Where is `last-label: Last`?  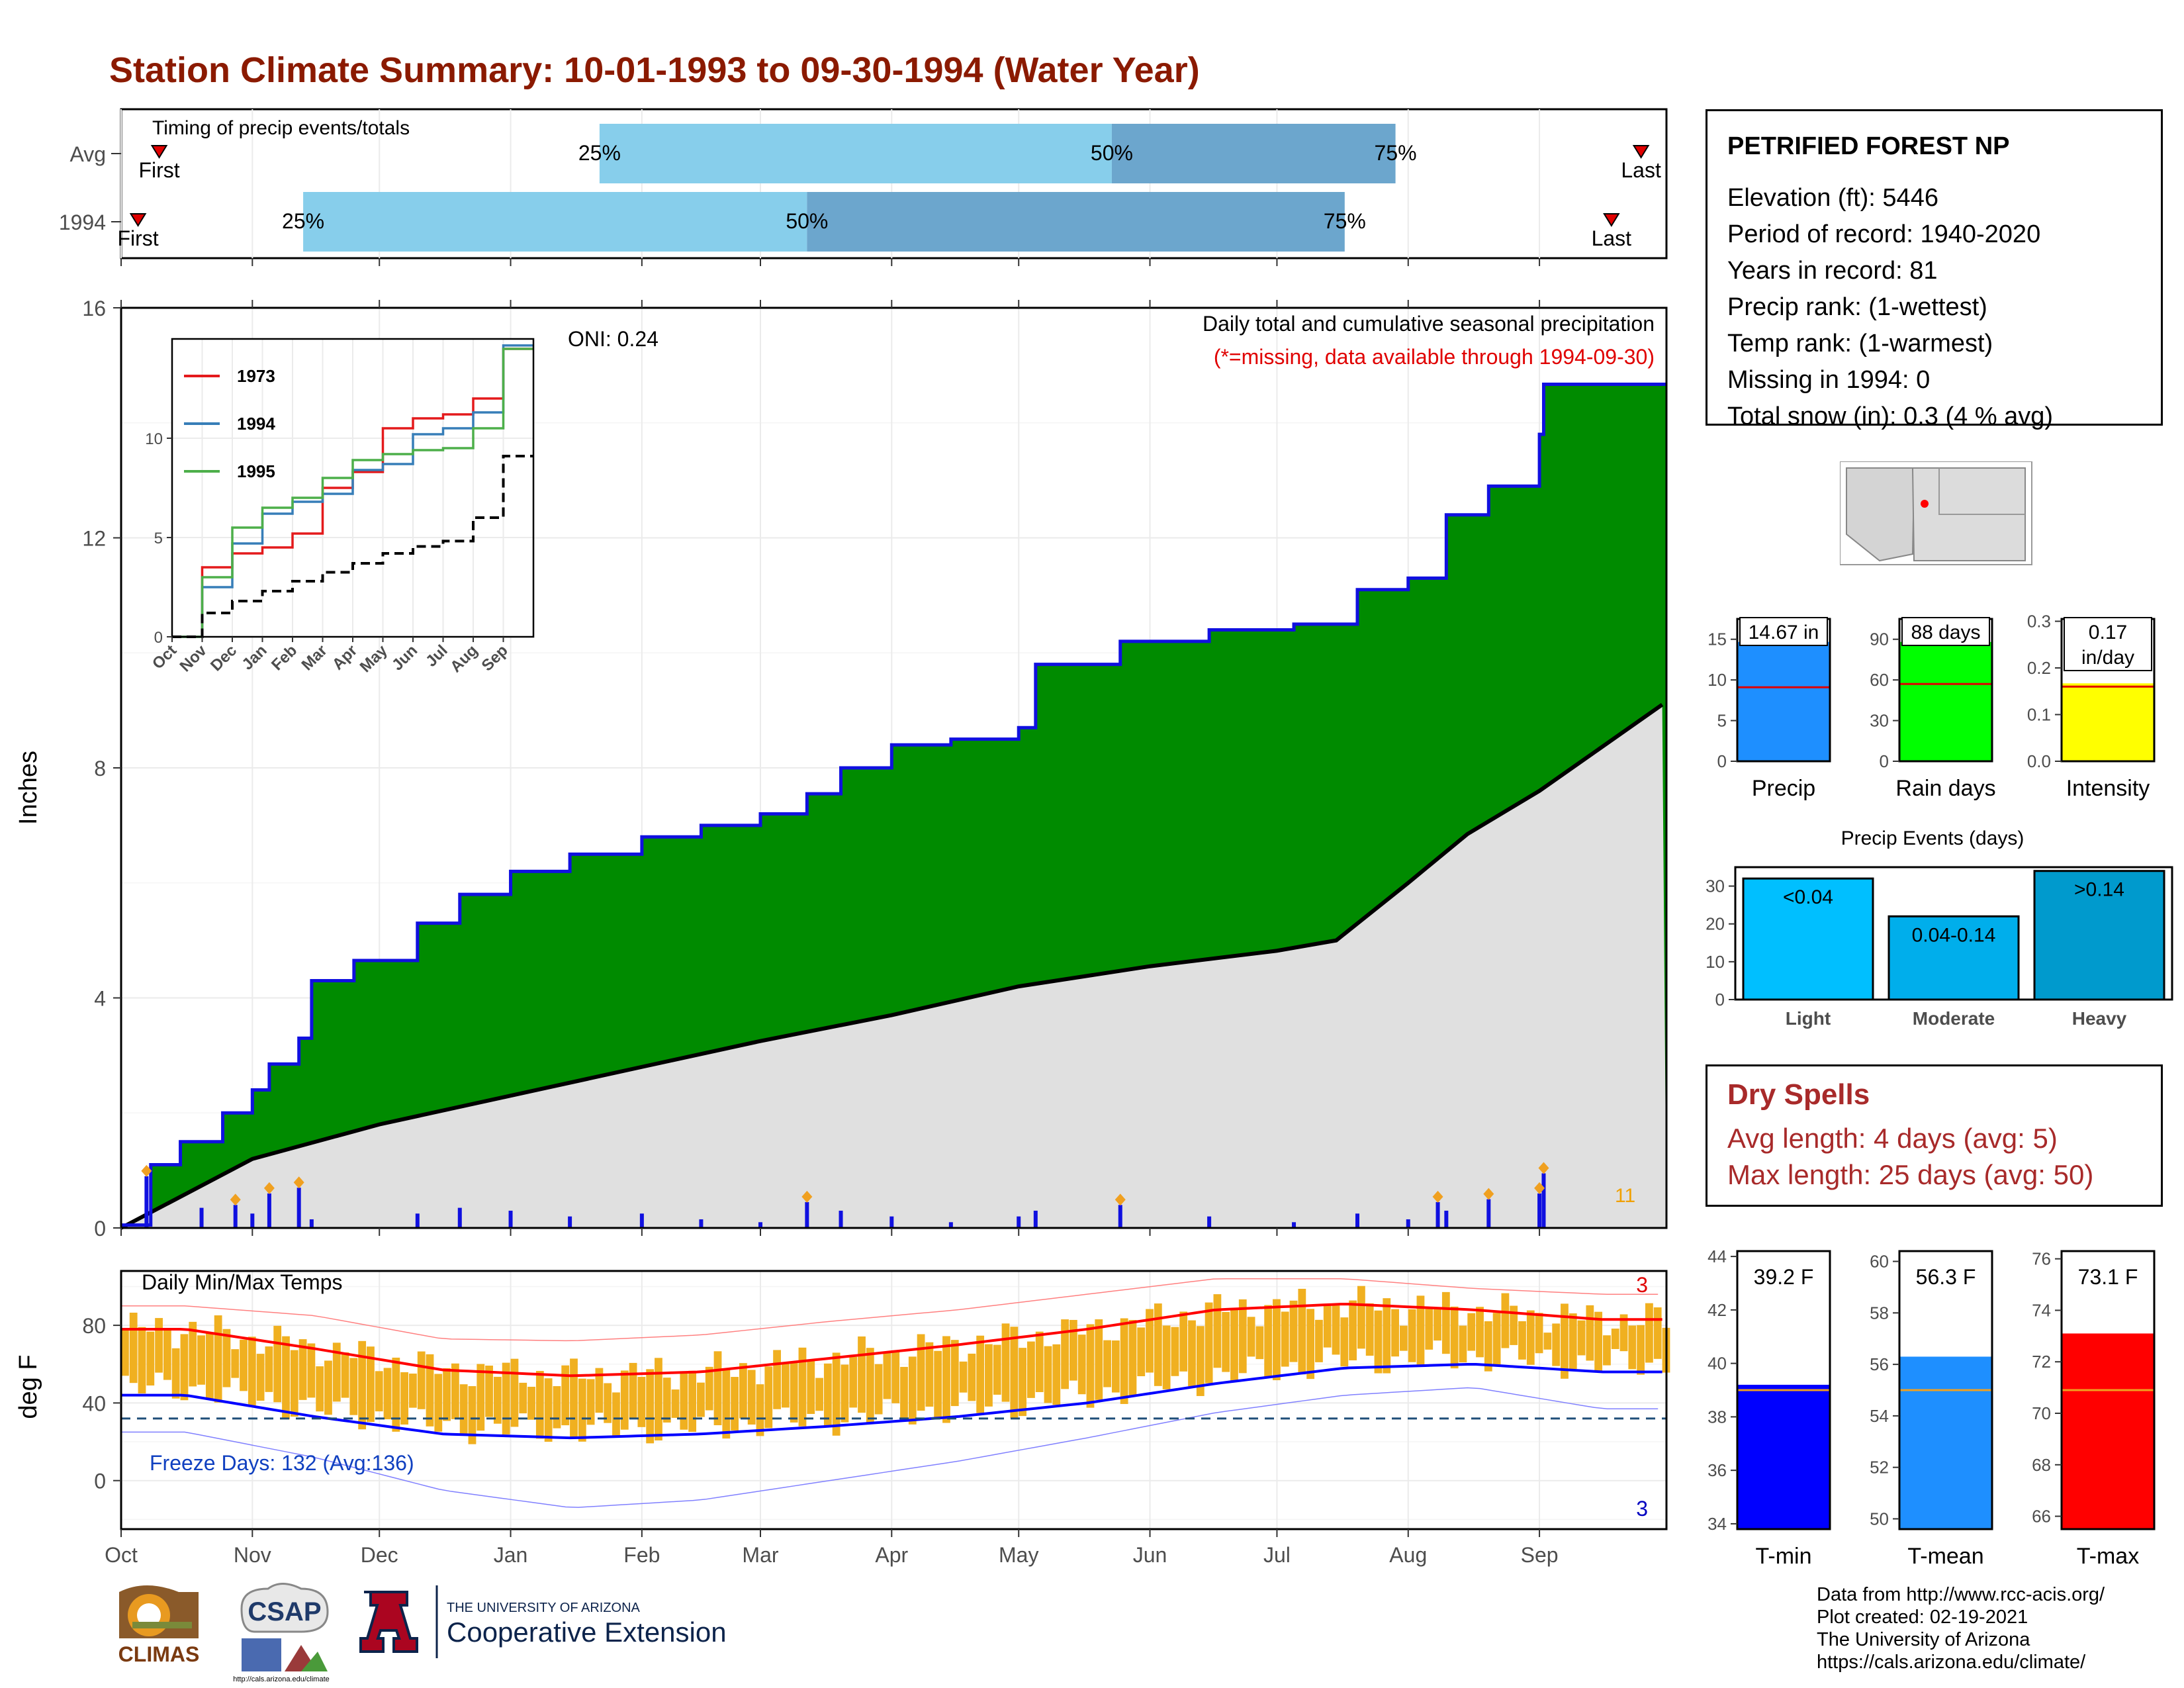 last-label: Last is located at coordinates (1612, 238).